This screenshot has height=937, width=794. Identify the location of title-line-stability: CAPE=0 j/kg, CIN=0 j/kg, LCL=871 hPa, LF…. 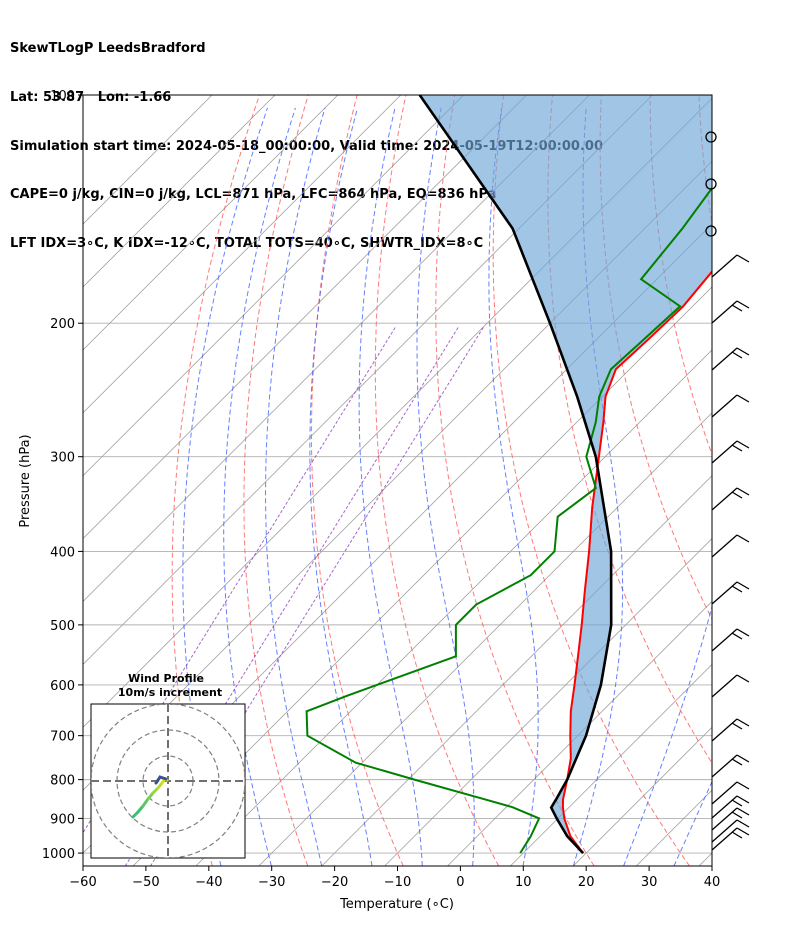
(253, 195).